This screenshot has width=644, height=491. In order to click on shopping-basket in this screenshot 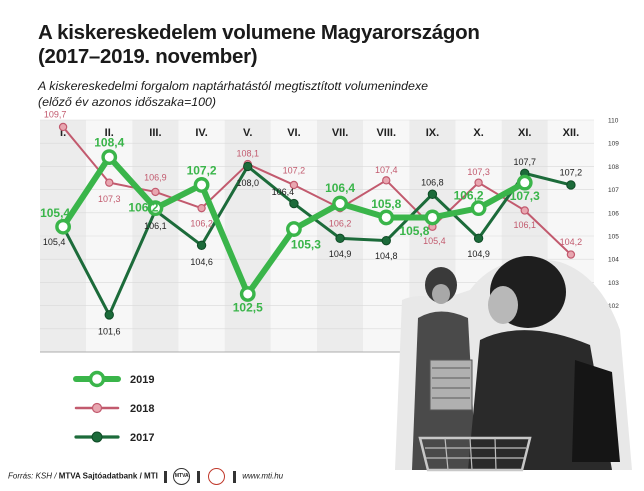, I will do `click(475, 454)`.